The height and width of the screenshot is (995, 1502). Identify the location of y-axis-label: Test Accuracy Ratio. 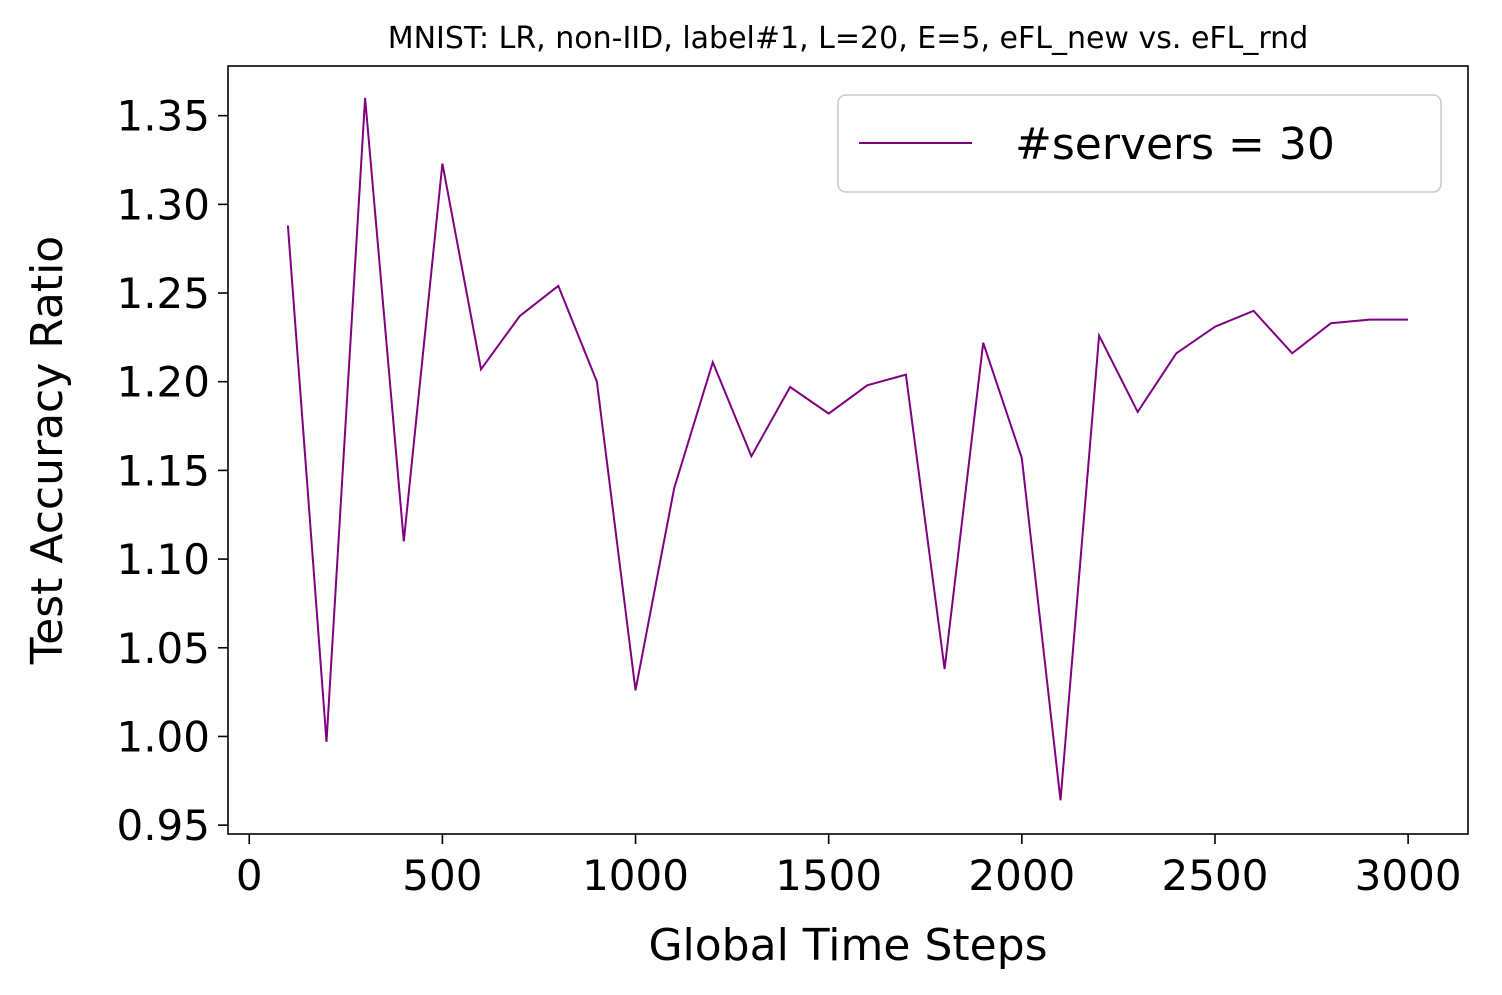
(47, 450).